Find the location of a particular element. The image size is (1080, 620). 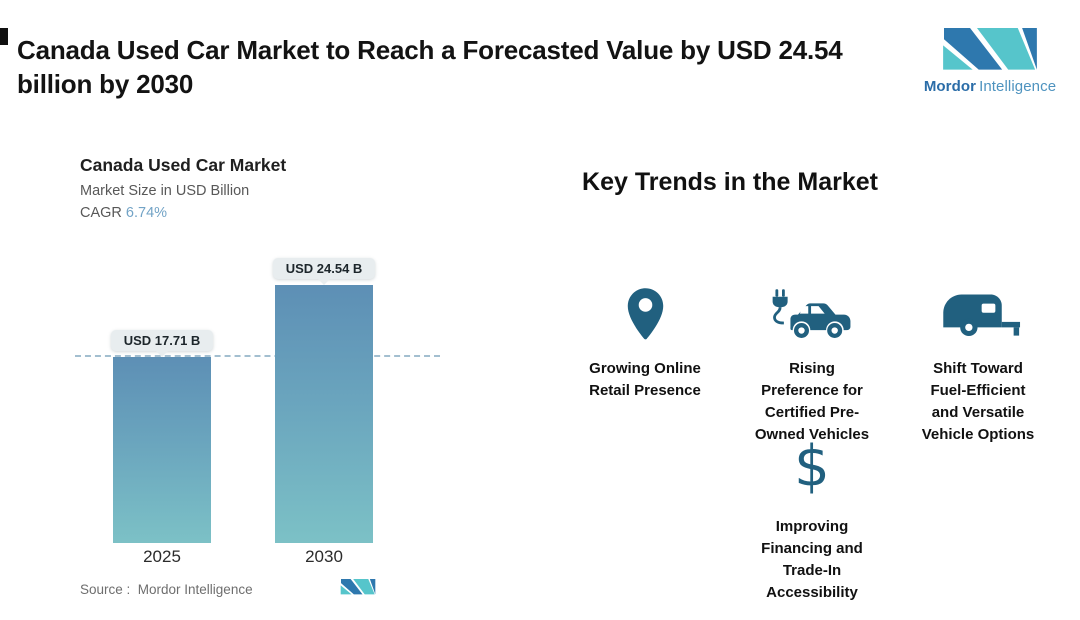

electric-car-icon is located at coordinates (811, 313).